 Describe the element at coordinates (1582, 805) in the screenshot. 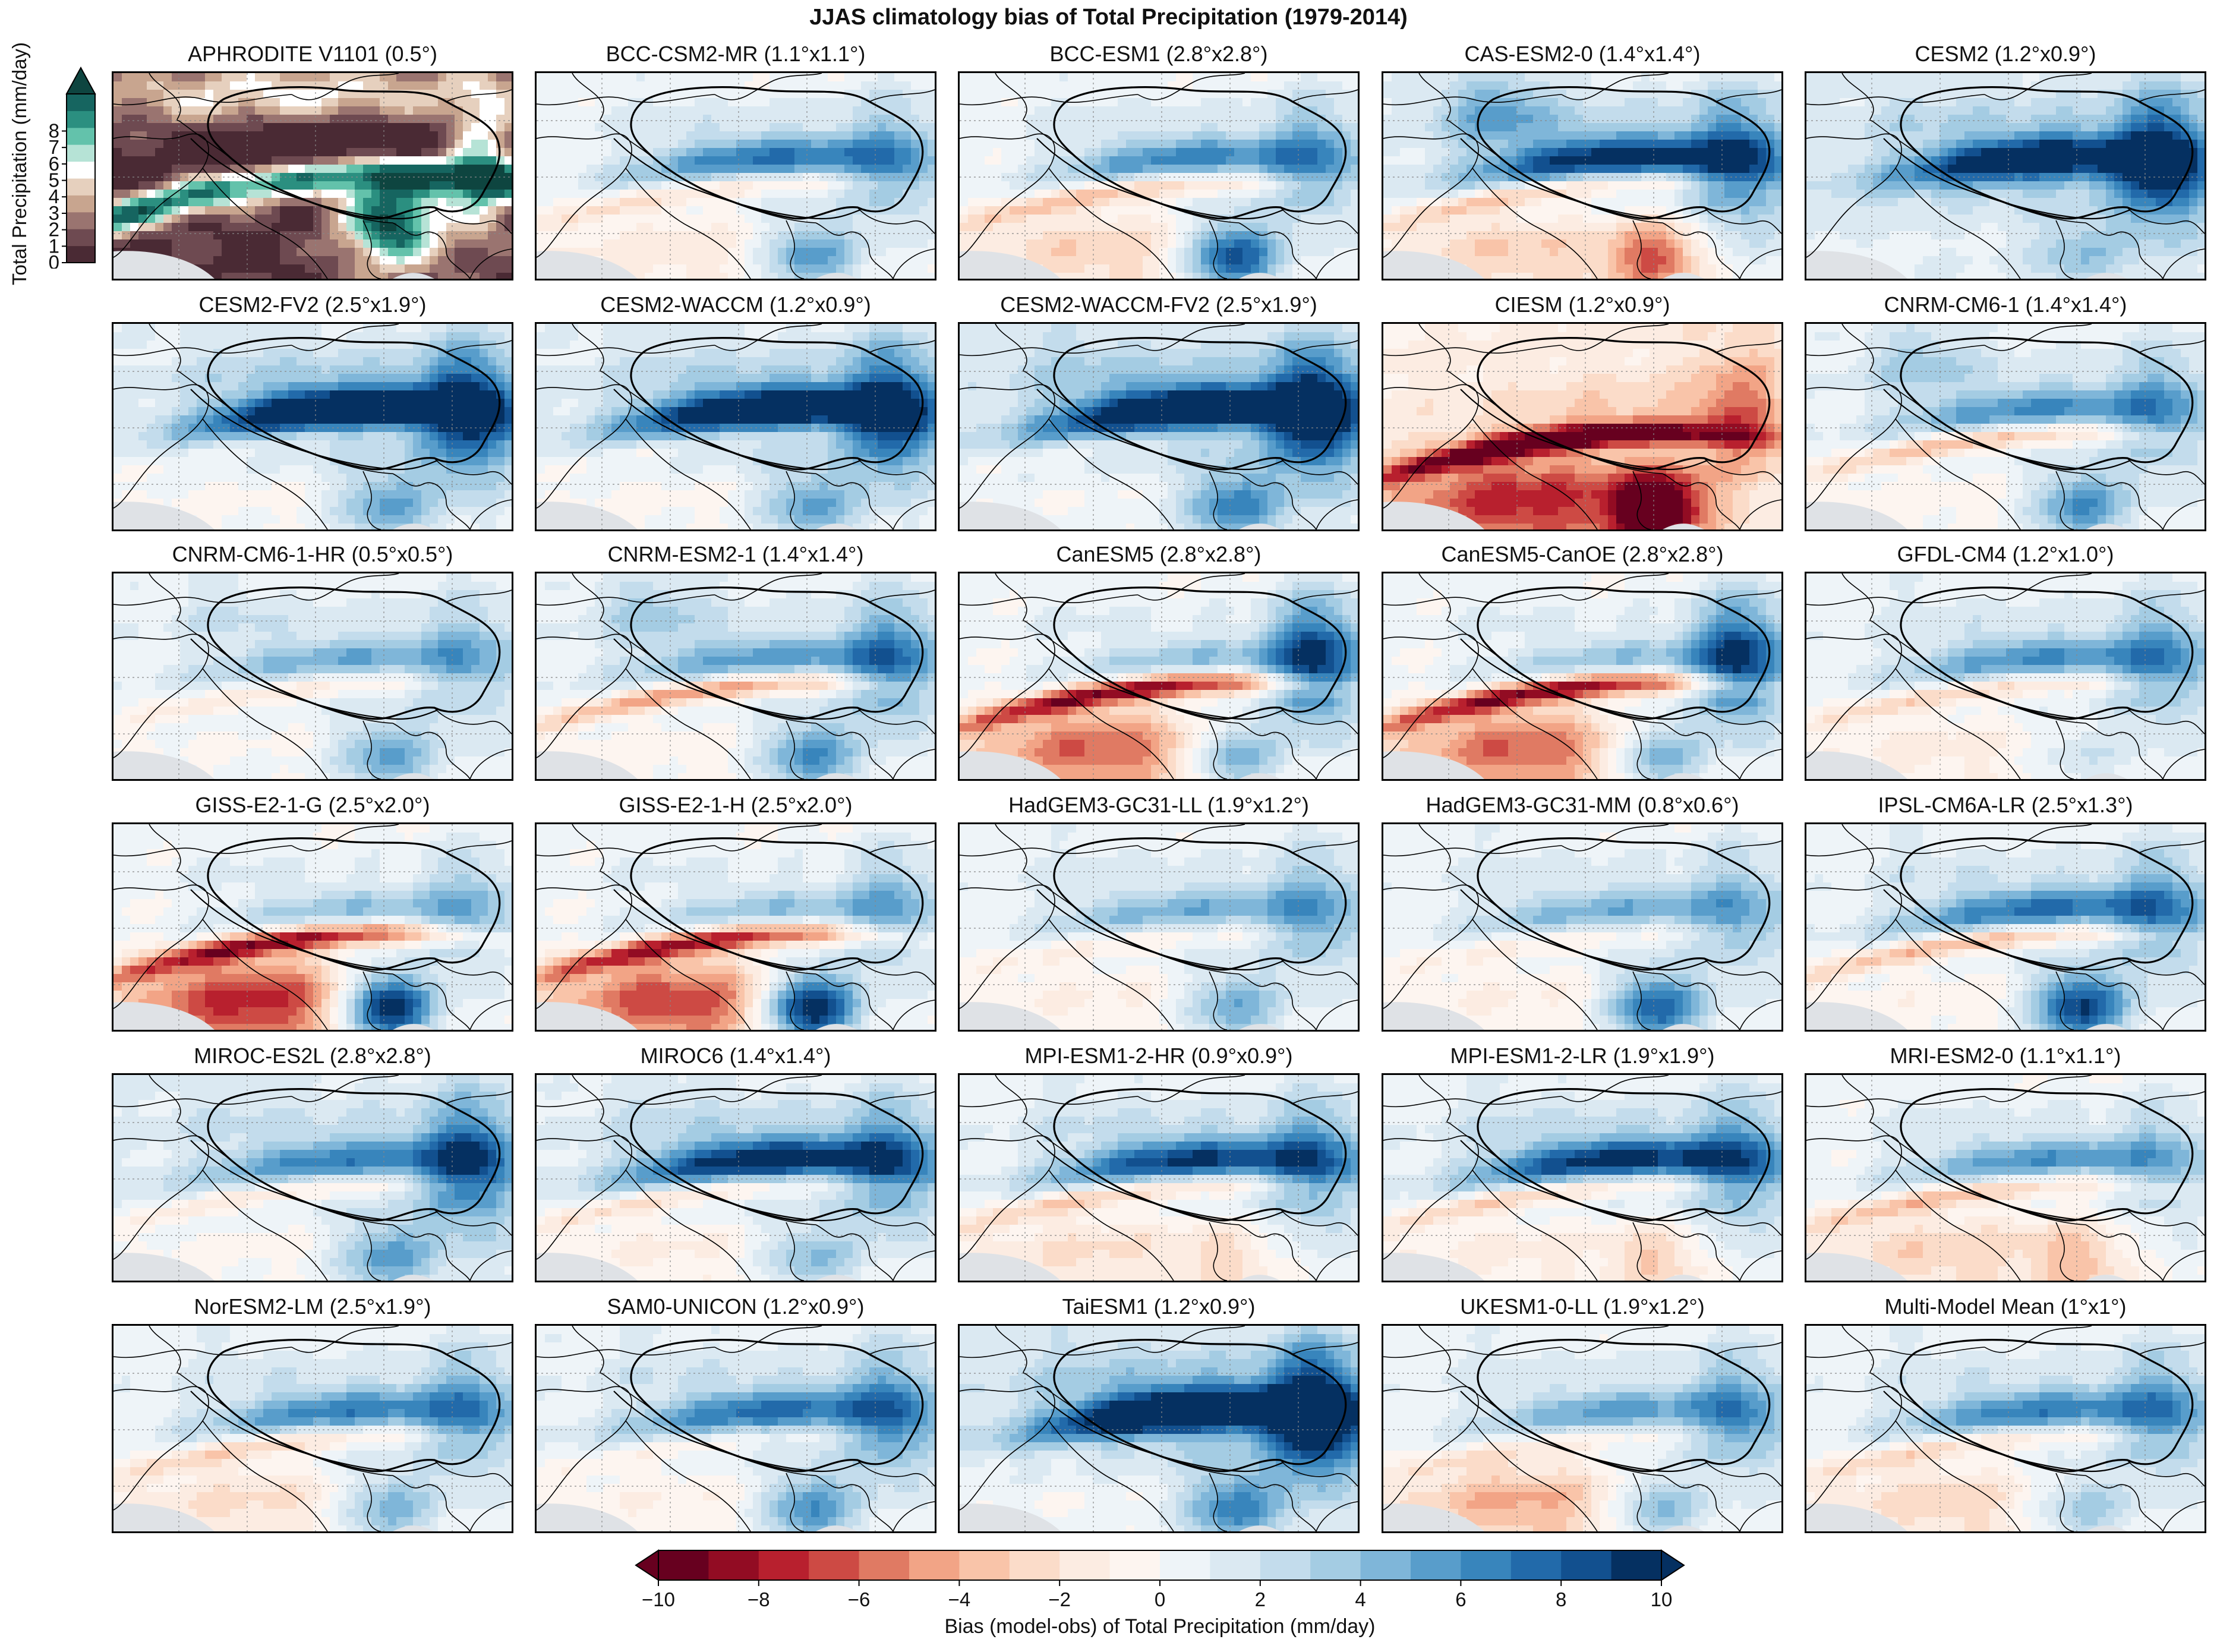

I see `panel-title: HadGEM3-GC31-MM (0.8°x0.6°)` at that location.